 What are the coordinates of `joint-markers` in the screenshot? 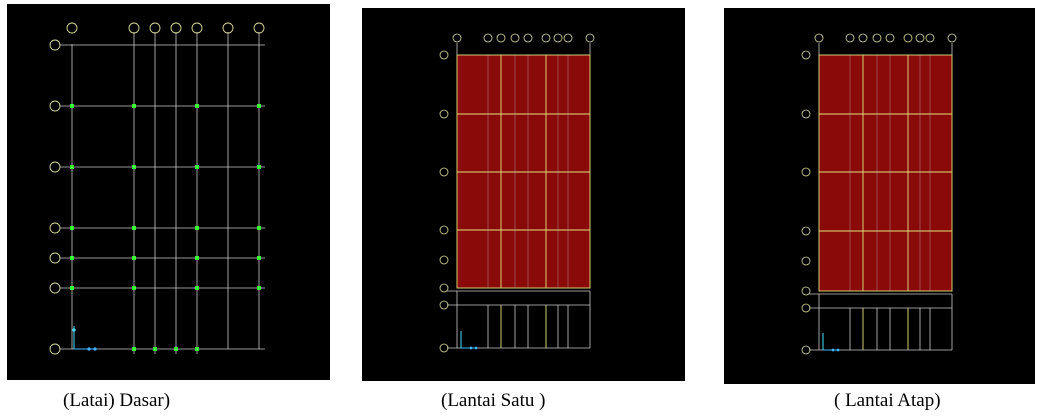 It's located at (165, 227).